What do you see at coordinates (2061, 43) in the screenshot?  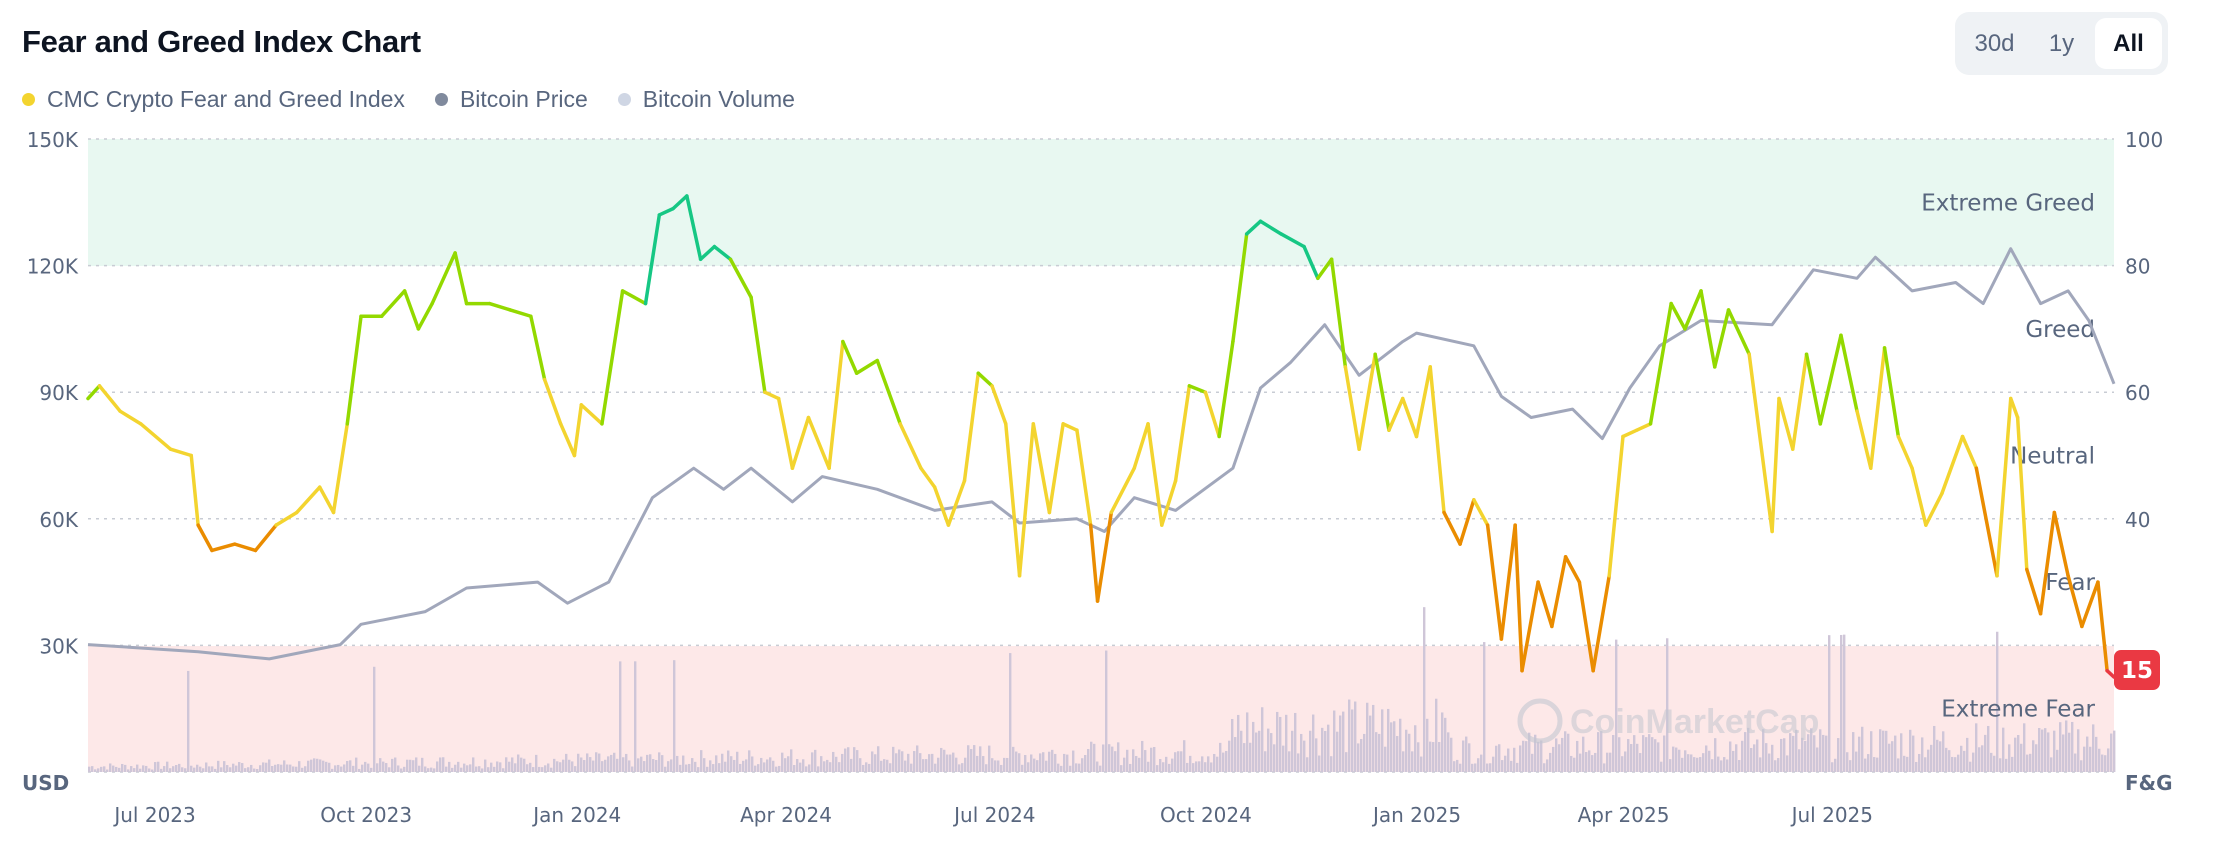 I see `range-1y-button: 1y` at bounding box center [2061, 43].